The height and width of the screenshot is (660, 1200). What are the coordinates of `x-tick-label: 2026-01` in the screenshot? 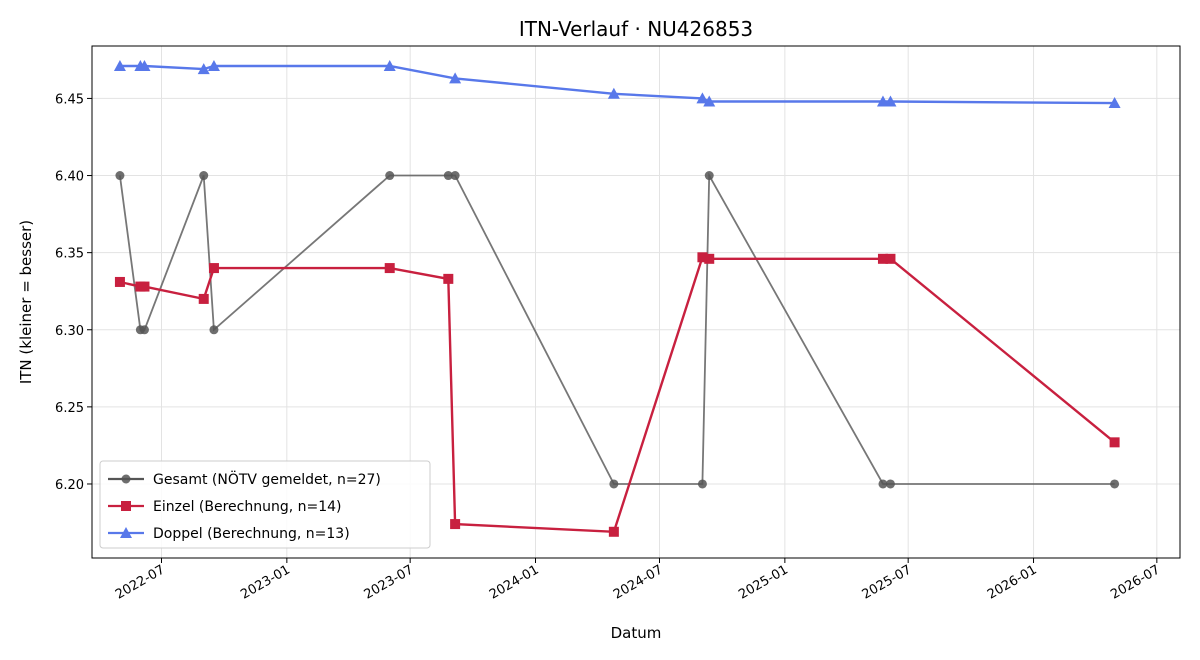 It's located at (1012, 582).